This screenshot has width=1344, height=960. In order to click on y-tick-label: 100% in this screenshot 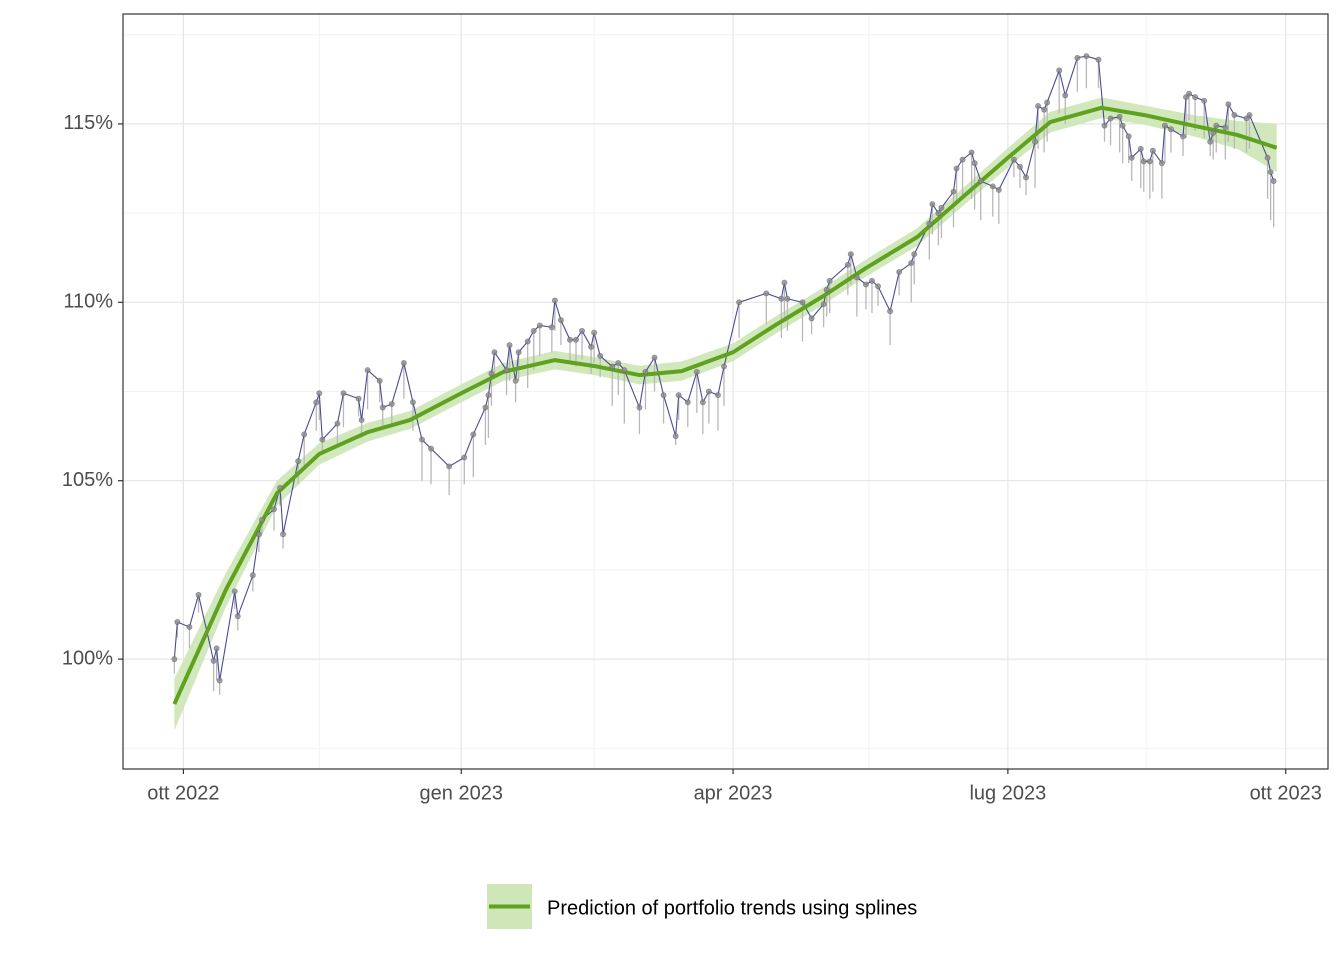, I will do `click(87, 658)`.